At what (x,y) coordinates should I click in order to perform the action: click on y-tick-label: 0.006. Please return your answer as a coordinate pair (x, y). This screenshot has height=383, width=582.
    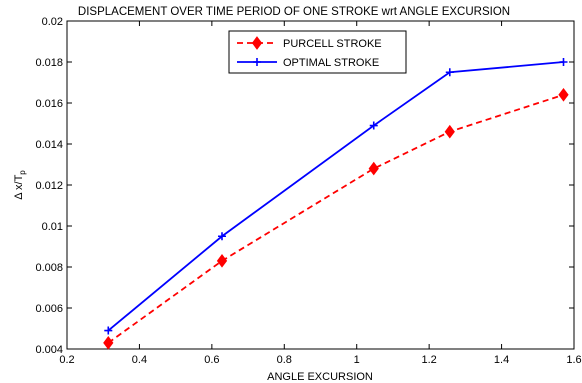
    Looking at the image, I should click on (49, 309).